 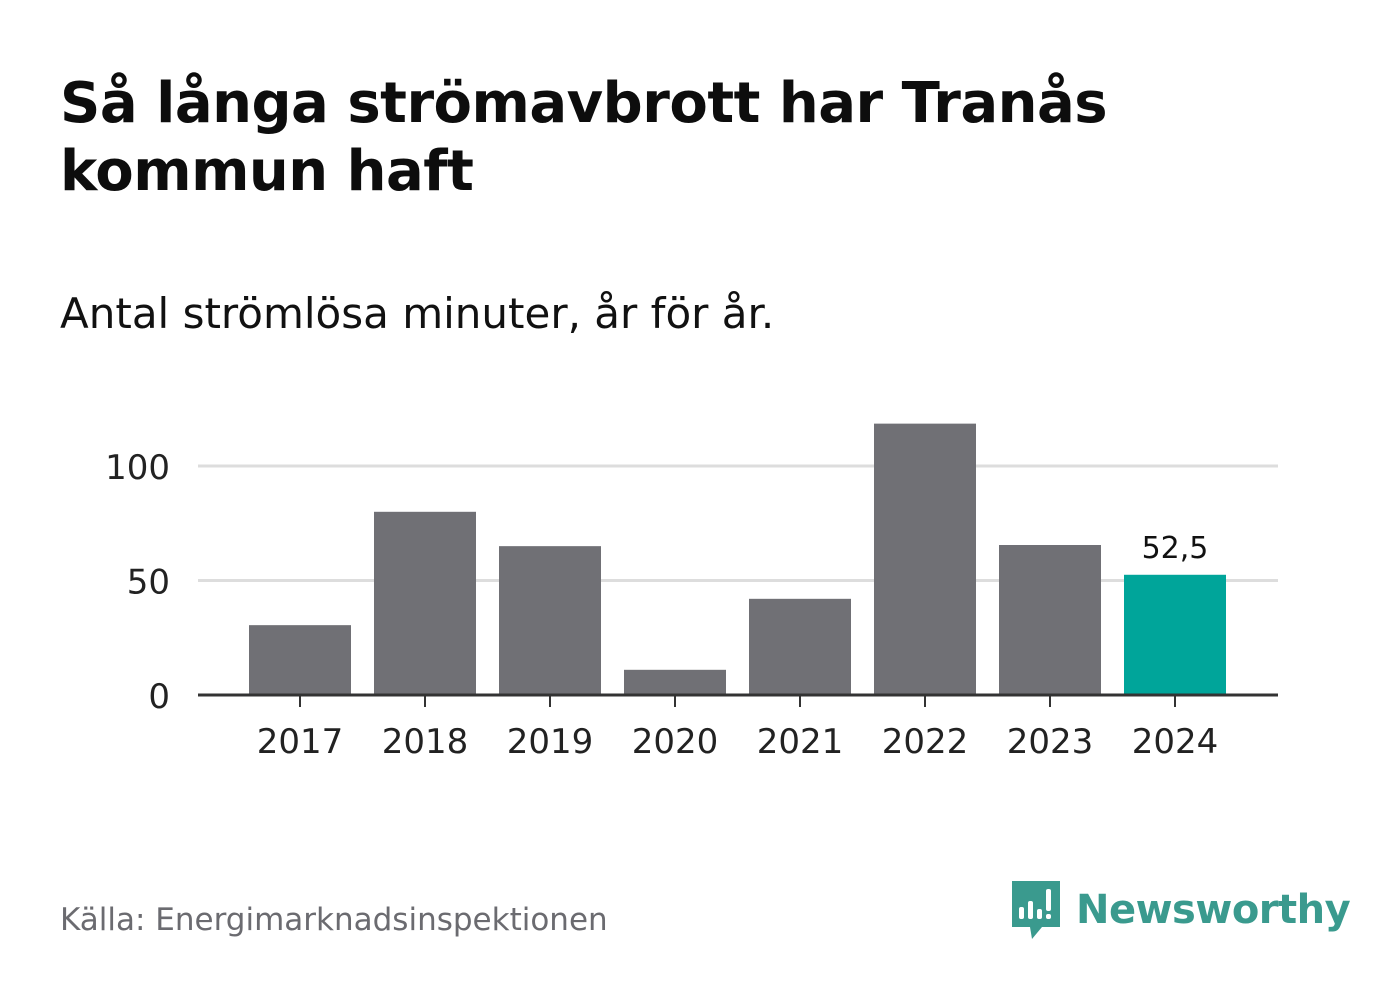 What do you see at coordinates (550, 742) in the screenshot?
I see `x-tick-label: 2019` at bounding box center [550, 742].